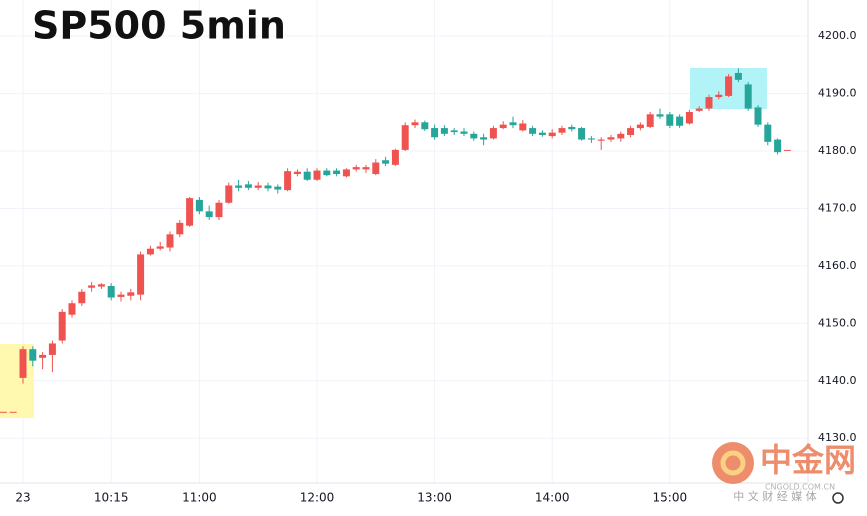  Describe the element at coordinates (837, 265) in the screenshot. I see `y-tick-label: 4160.0` at that location.